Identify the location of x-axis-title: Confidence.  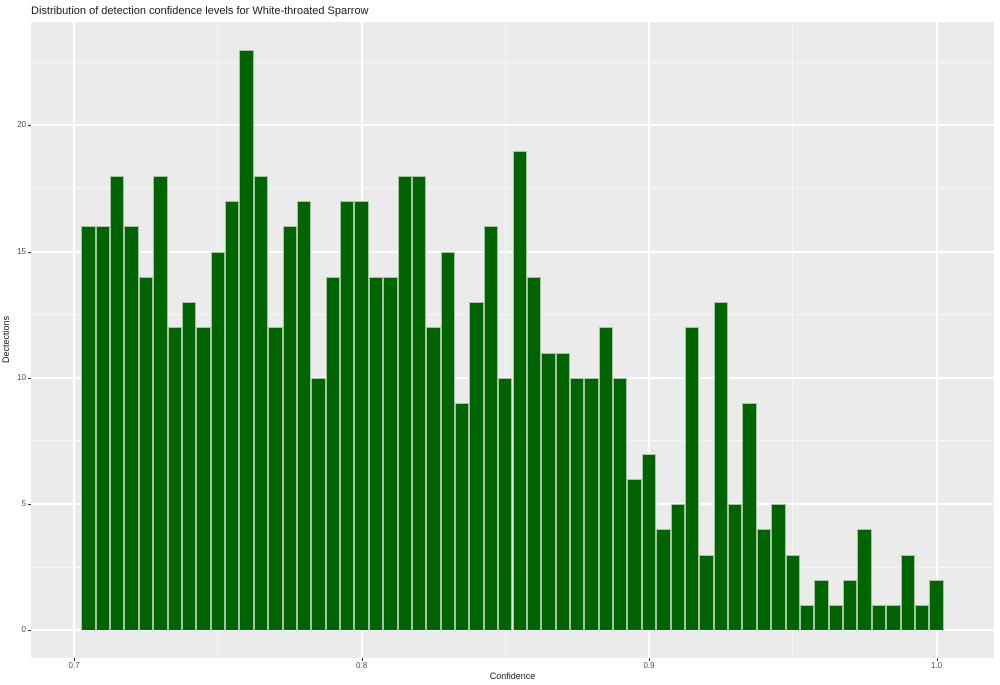
(512, 676).